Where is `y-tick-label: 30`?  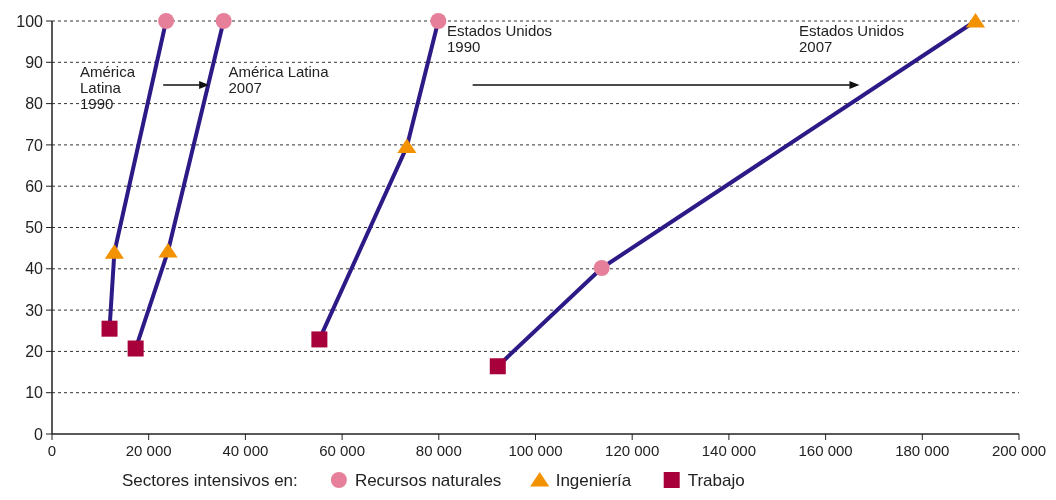
y-tick-label: 30 is located at coordinates (34, 310).